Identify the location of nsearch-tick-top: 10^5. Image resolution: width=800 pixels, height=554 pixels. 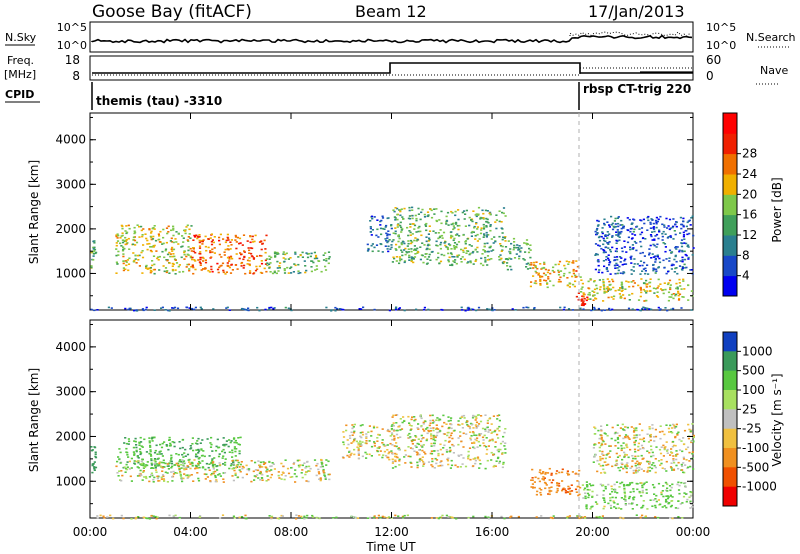
(721, 27).